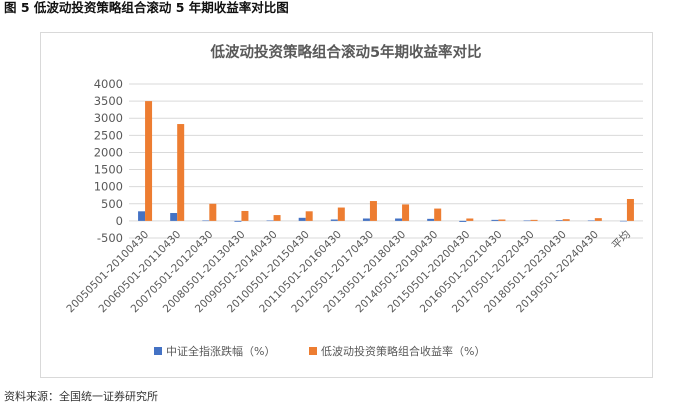 The width and height of the screenshot is (675, 404). Describe the element at coordinates (108, 118) in the screenshot. I see `y-tick-label: 3000` at that location.